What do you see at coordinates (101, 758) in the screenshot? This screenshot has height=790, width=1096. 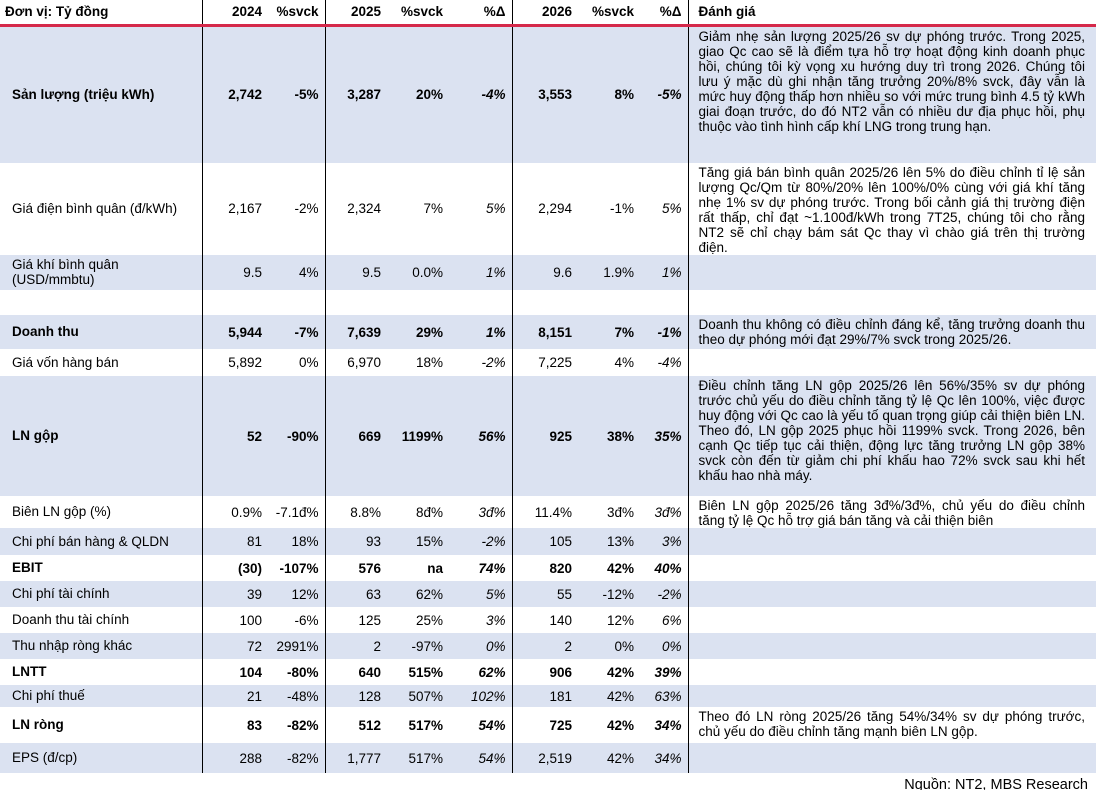 I see `row-label: EPS (đ/cp)` at bounding box center [101, 758].